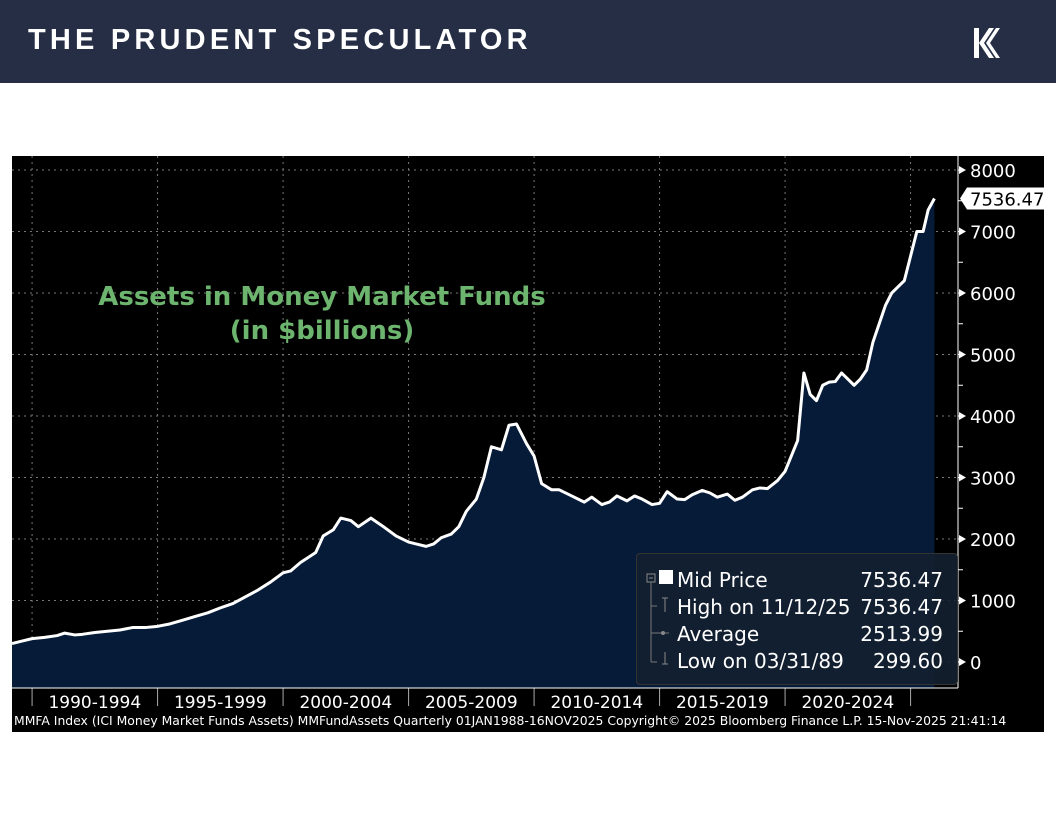 This screenshot has height=816, width=1056. I want to click on chart-title: Assets in Money Market Funds, so click(322, 297).